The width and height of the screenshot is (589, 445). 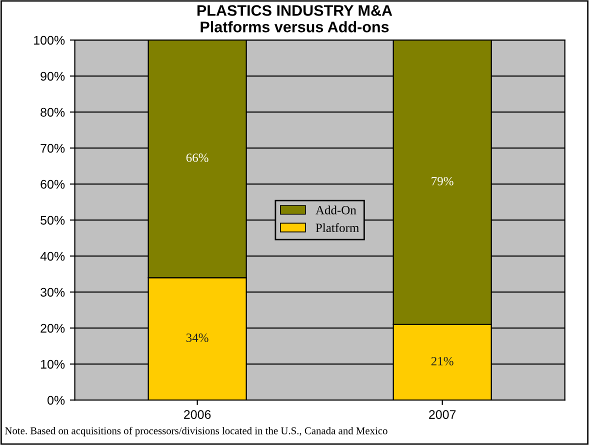 I want to click on legend-label: Platform, so click(x=338, y=227).